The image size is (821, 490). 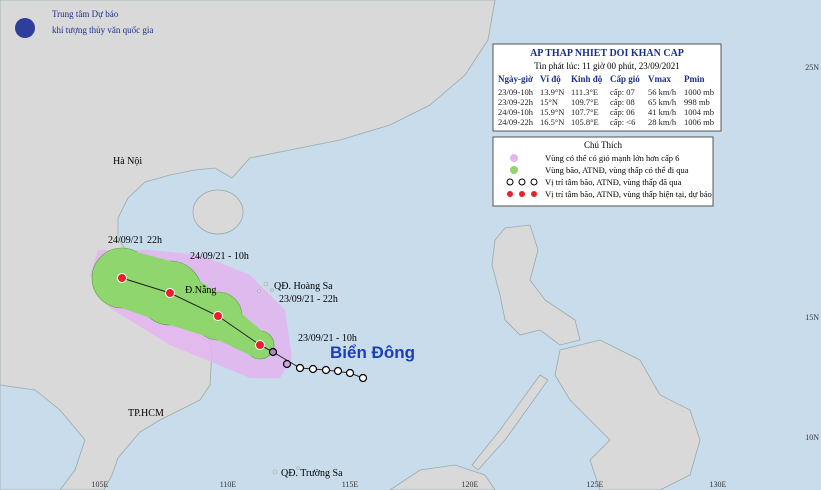 I want to click on track-label: 24/09/21 - 10h, so click(x=219, y=256).